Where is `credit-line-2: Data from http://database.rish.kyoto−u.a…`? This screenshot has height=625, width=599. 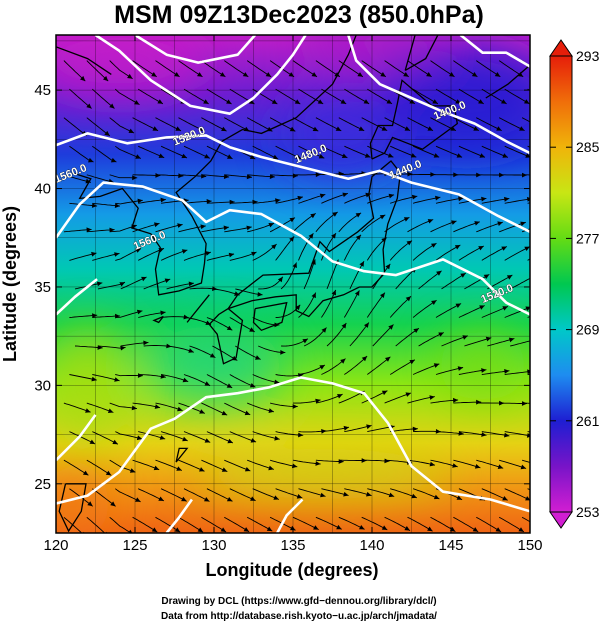
credit-line-2: Data from http://database.rish.kyoto−u.a… is located at coordinates (299, 616).